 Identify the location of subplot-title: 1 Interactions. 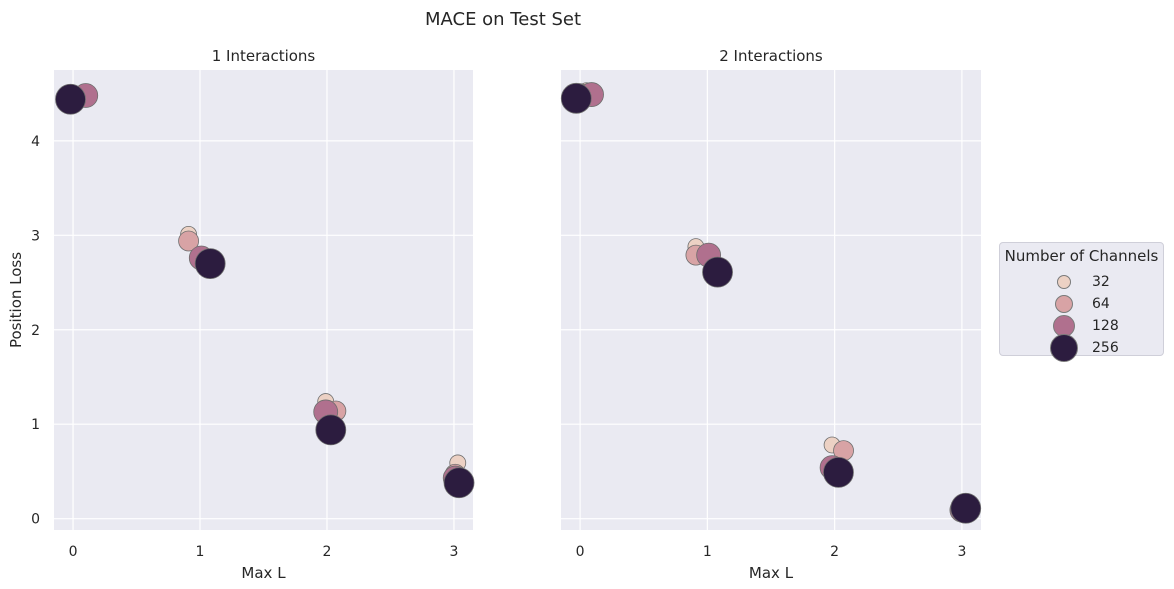
(264, 56).